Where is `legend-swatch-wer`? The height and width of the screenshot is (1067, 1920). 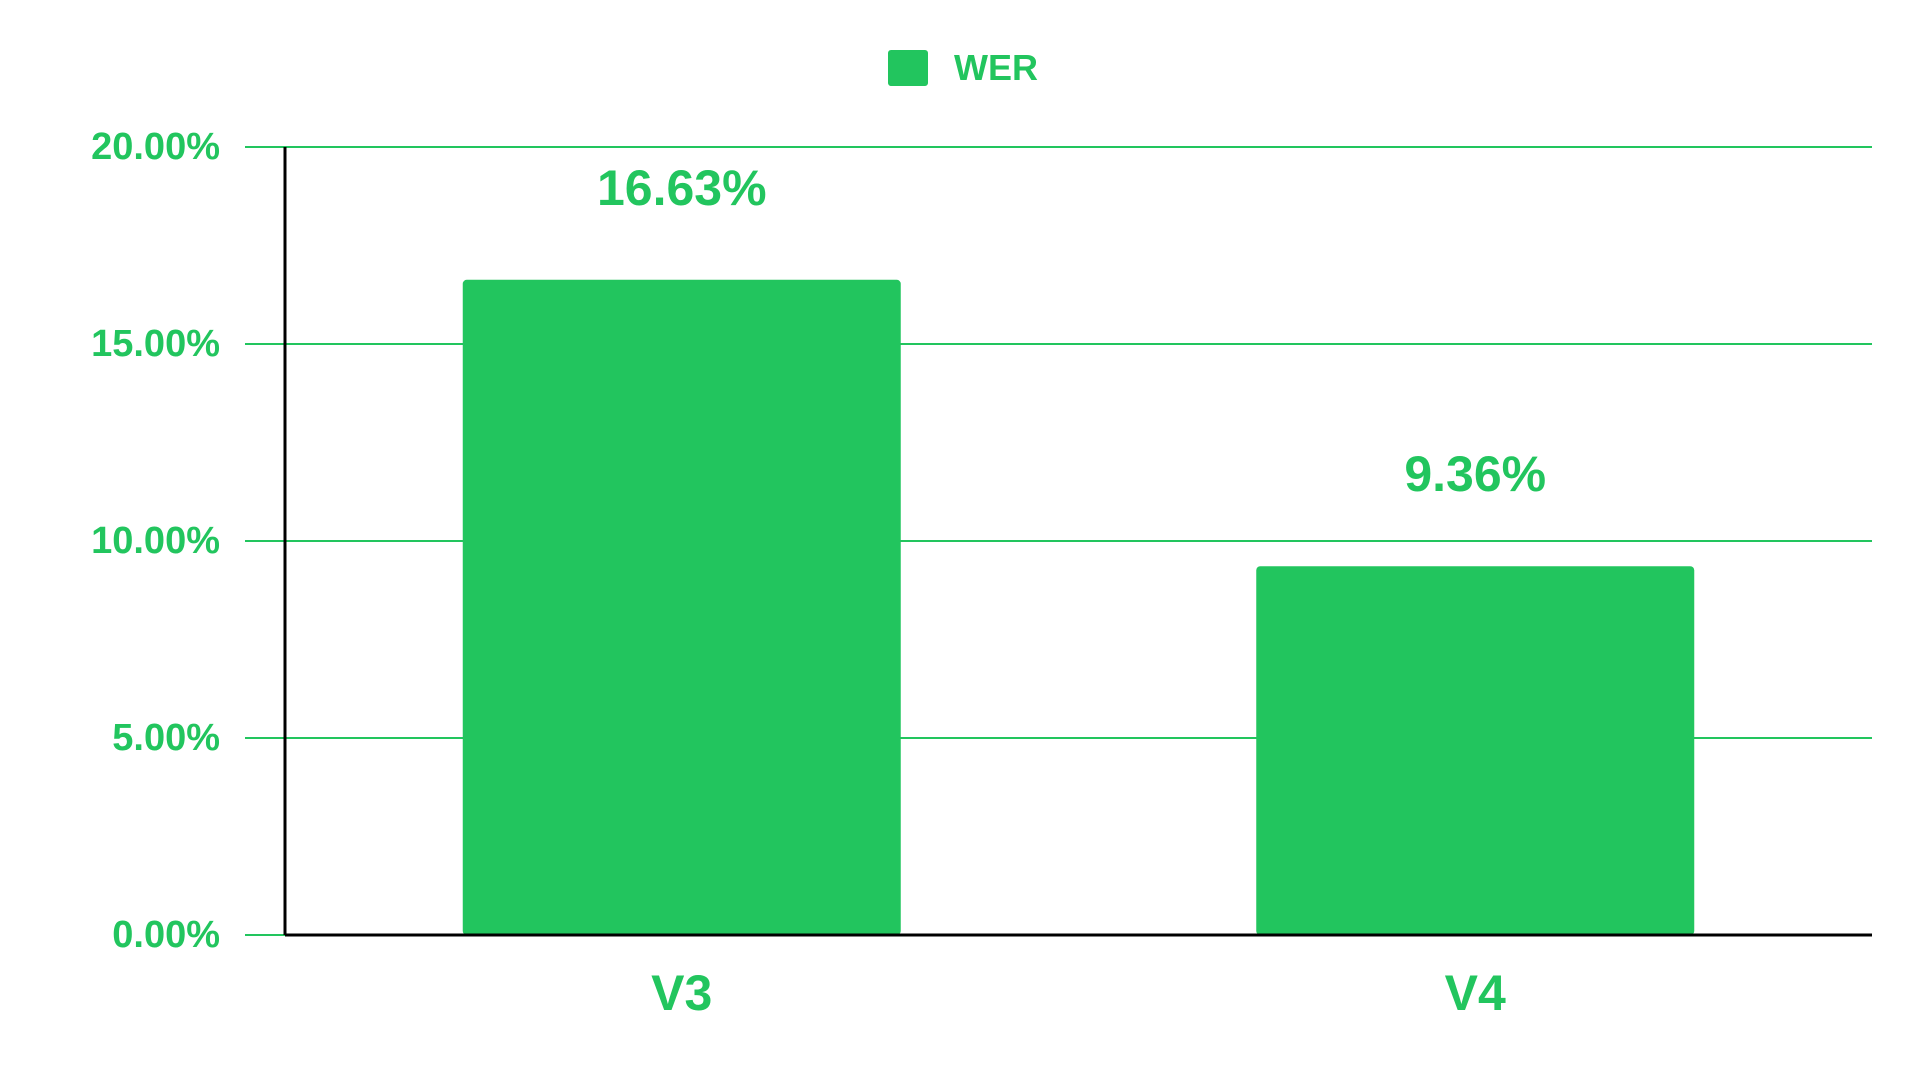 legend-swatch-wer is located at coordinates (908, 68).